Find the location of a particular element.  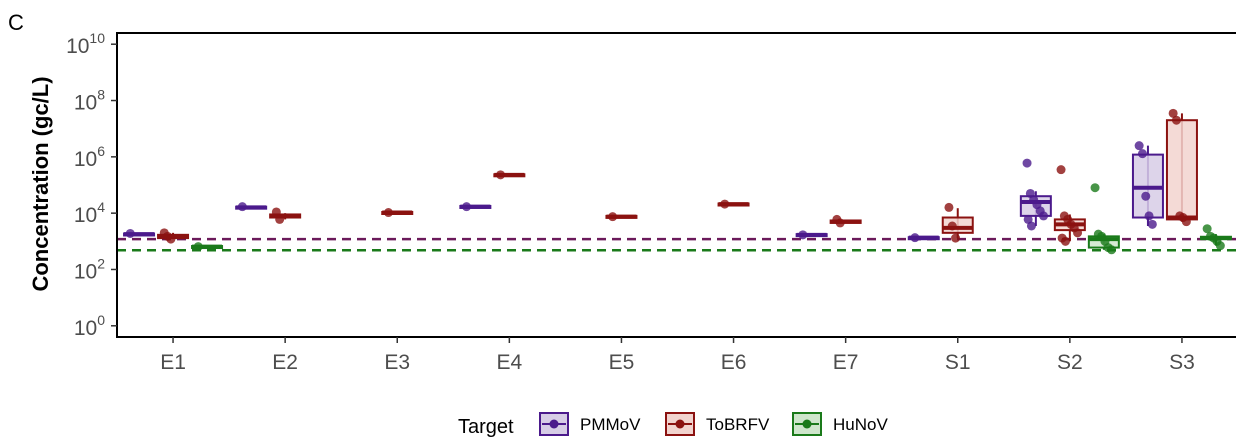

hunov-legend-label: HuNoV is located at coordinates (860, 424).